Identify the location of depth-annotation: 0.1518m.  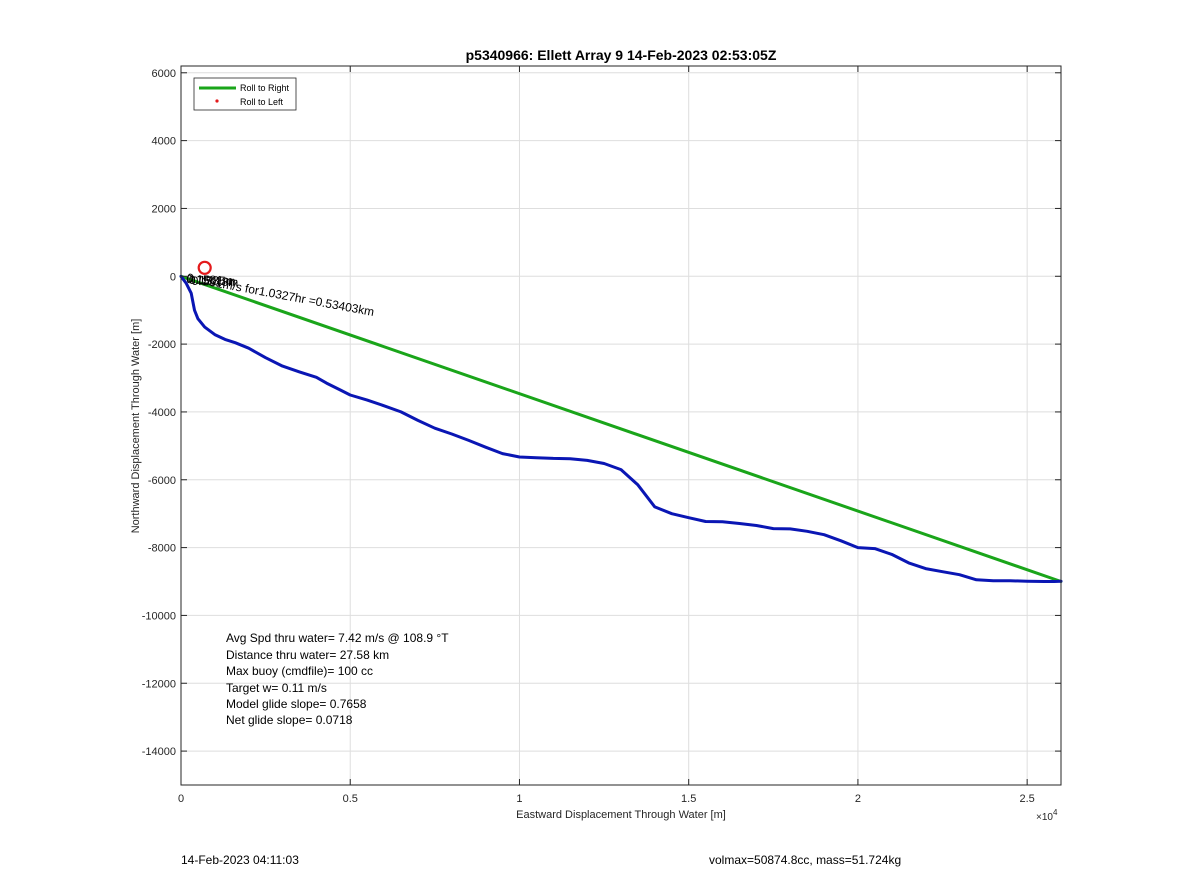
(214, 282).